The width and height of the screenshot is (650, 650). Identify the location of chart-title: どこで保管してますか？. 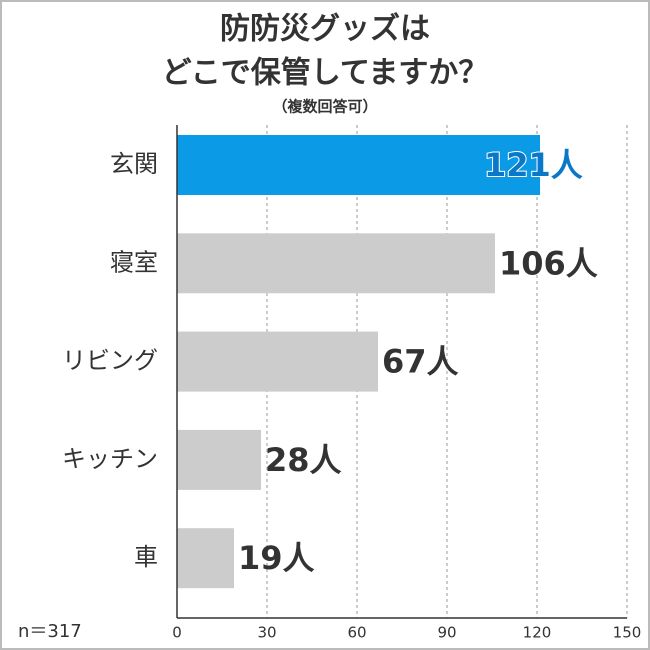
(325, 73).